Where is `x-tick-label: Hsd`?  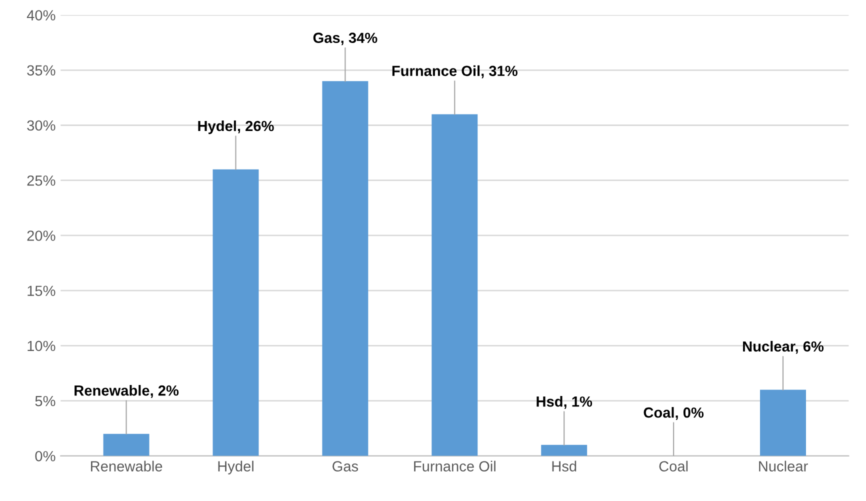
x-tick-label: Hsd is located at coordinates (564, 466).